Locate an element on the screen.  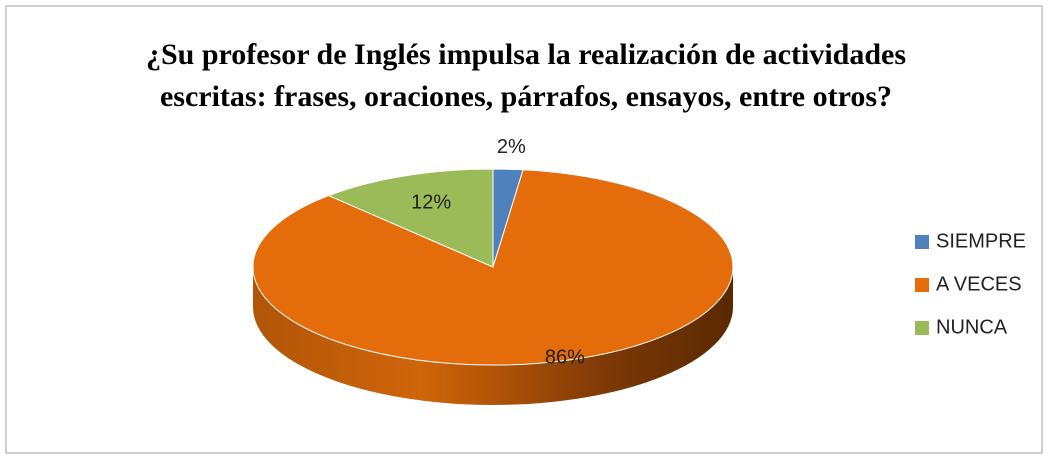
legend: SIEMPRE A VECES NUNCA is located at coordinates (970, 284).